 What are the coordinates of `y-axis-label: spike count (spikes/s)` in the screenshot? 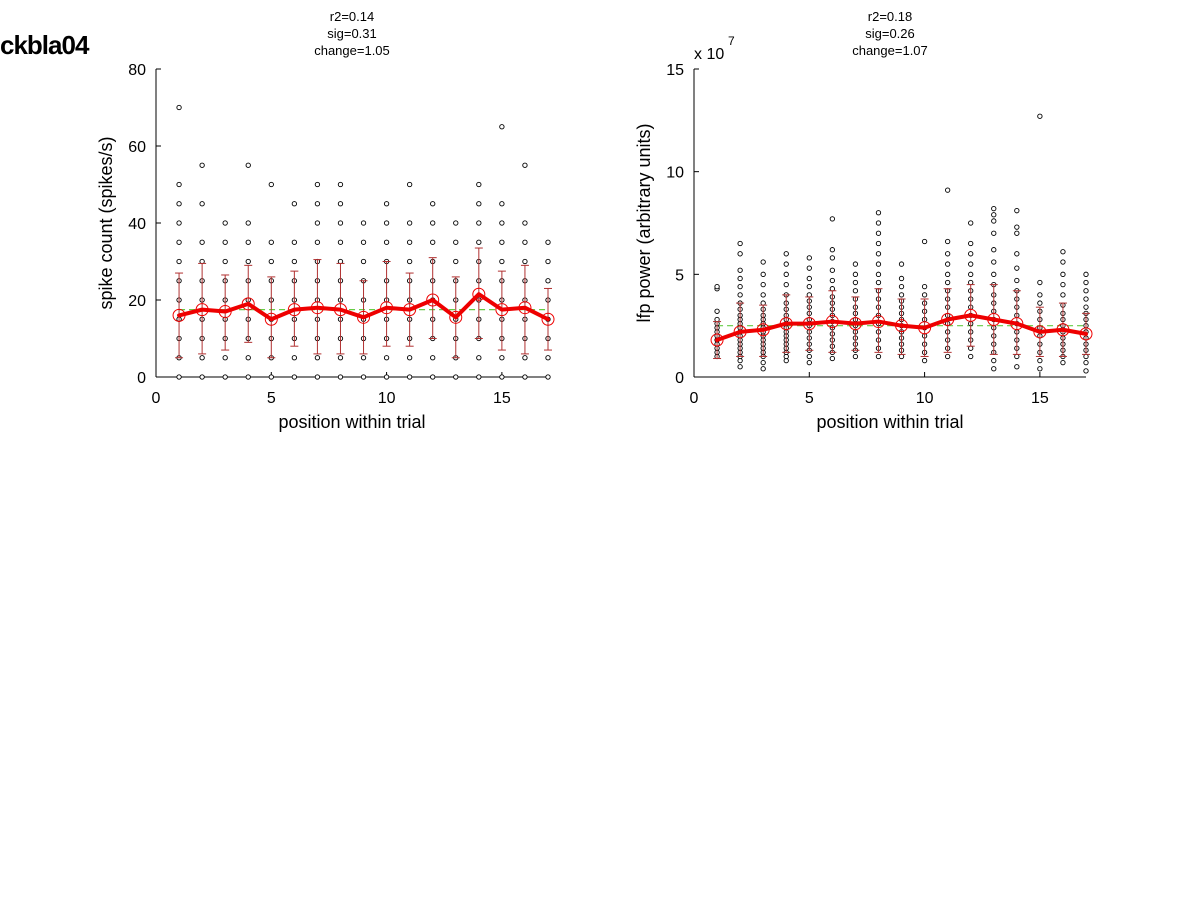 It's located at (106, 222).